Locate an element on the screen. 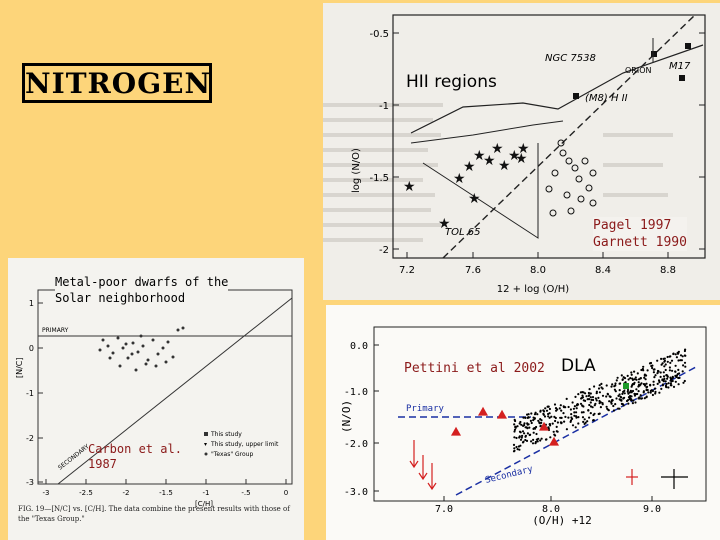 The image size is (720, 540). dwarfs-legend-3: "Texas" Group is located at coordinates (232, 454).